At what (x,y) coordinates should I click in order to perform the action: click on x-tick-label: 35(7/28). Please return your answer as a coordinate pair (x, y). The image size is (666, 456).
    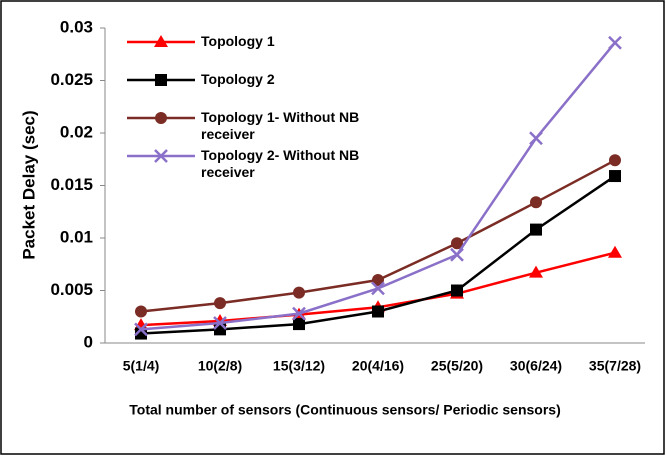
    Looking at the image, I should click on (615, 366).